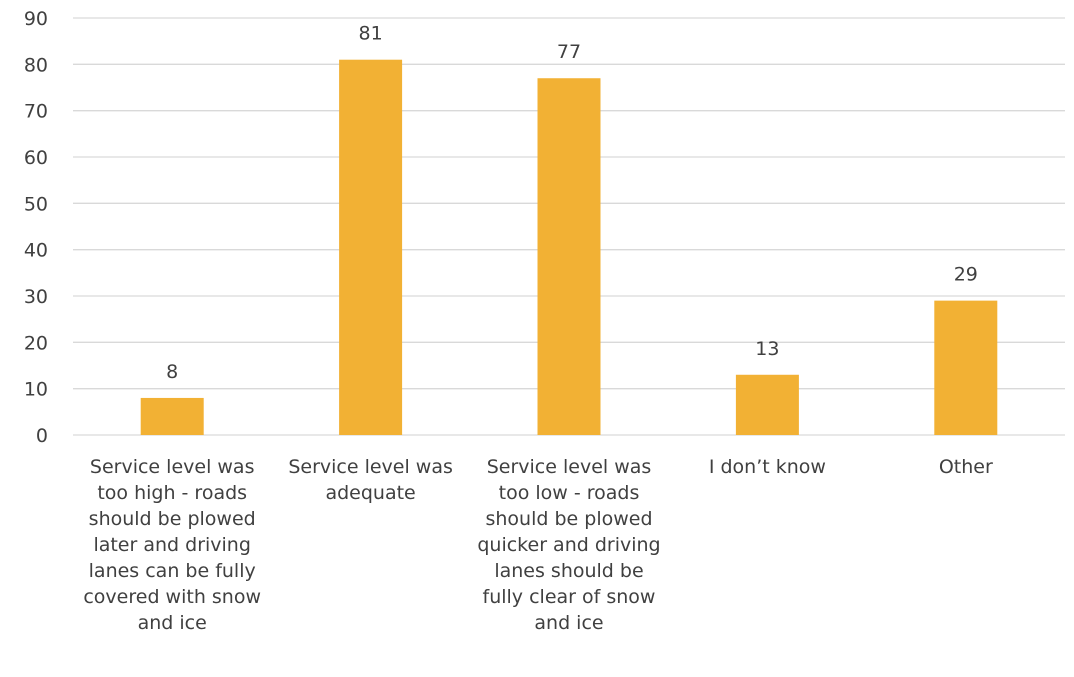 This screenshot has height=677, width=1074. What do you see at coordinates (36, 112) in the screenshot?
I see `y-tick-label: 70` at bounding box center [36, 112].